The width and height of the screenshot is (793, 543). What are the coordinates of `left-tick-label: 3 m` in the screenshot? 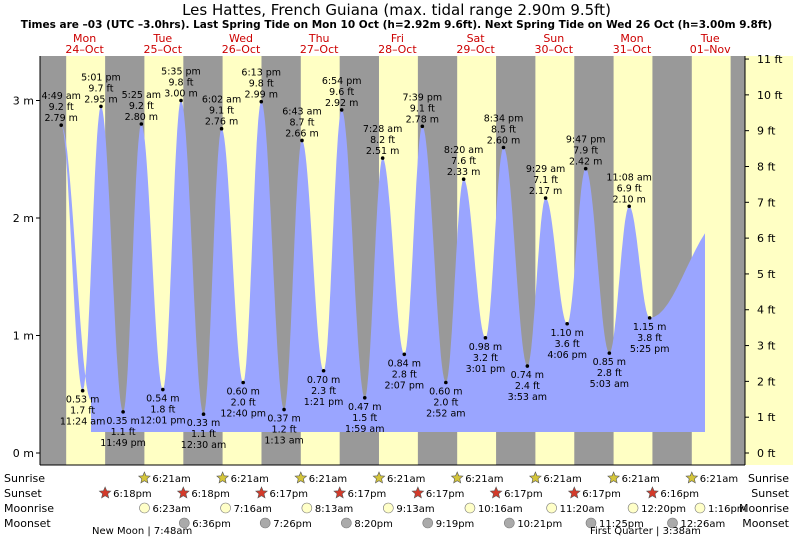 It's located at (23, 101).